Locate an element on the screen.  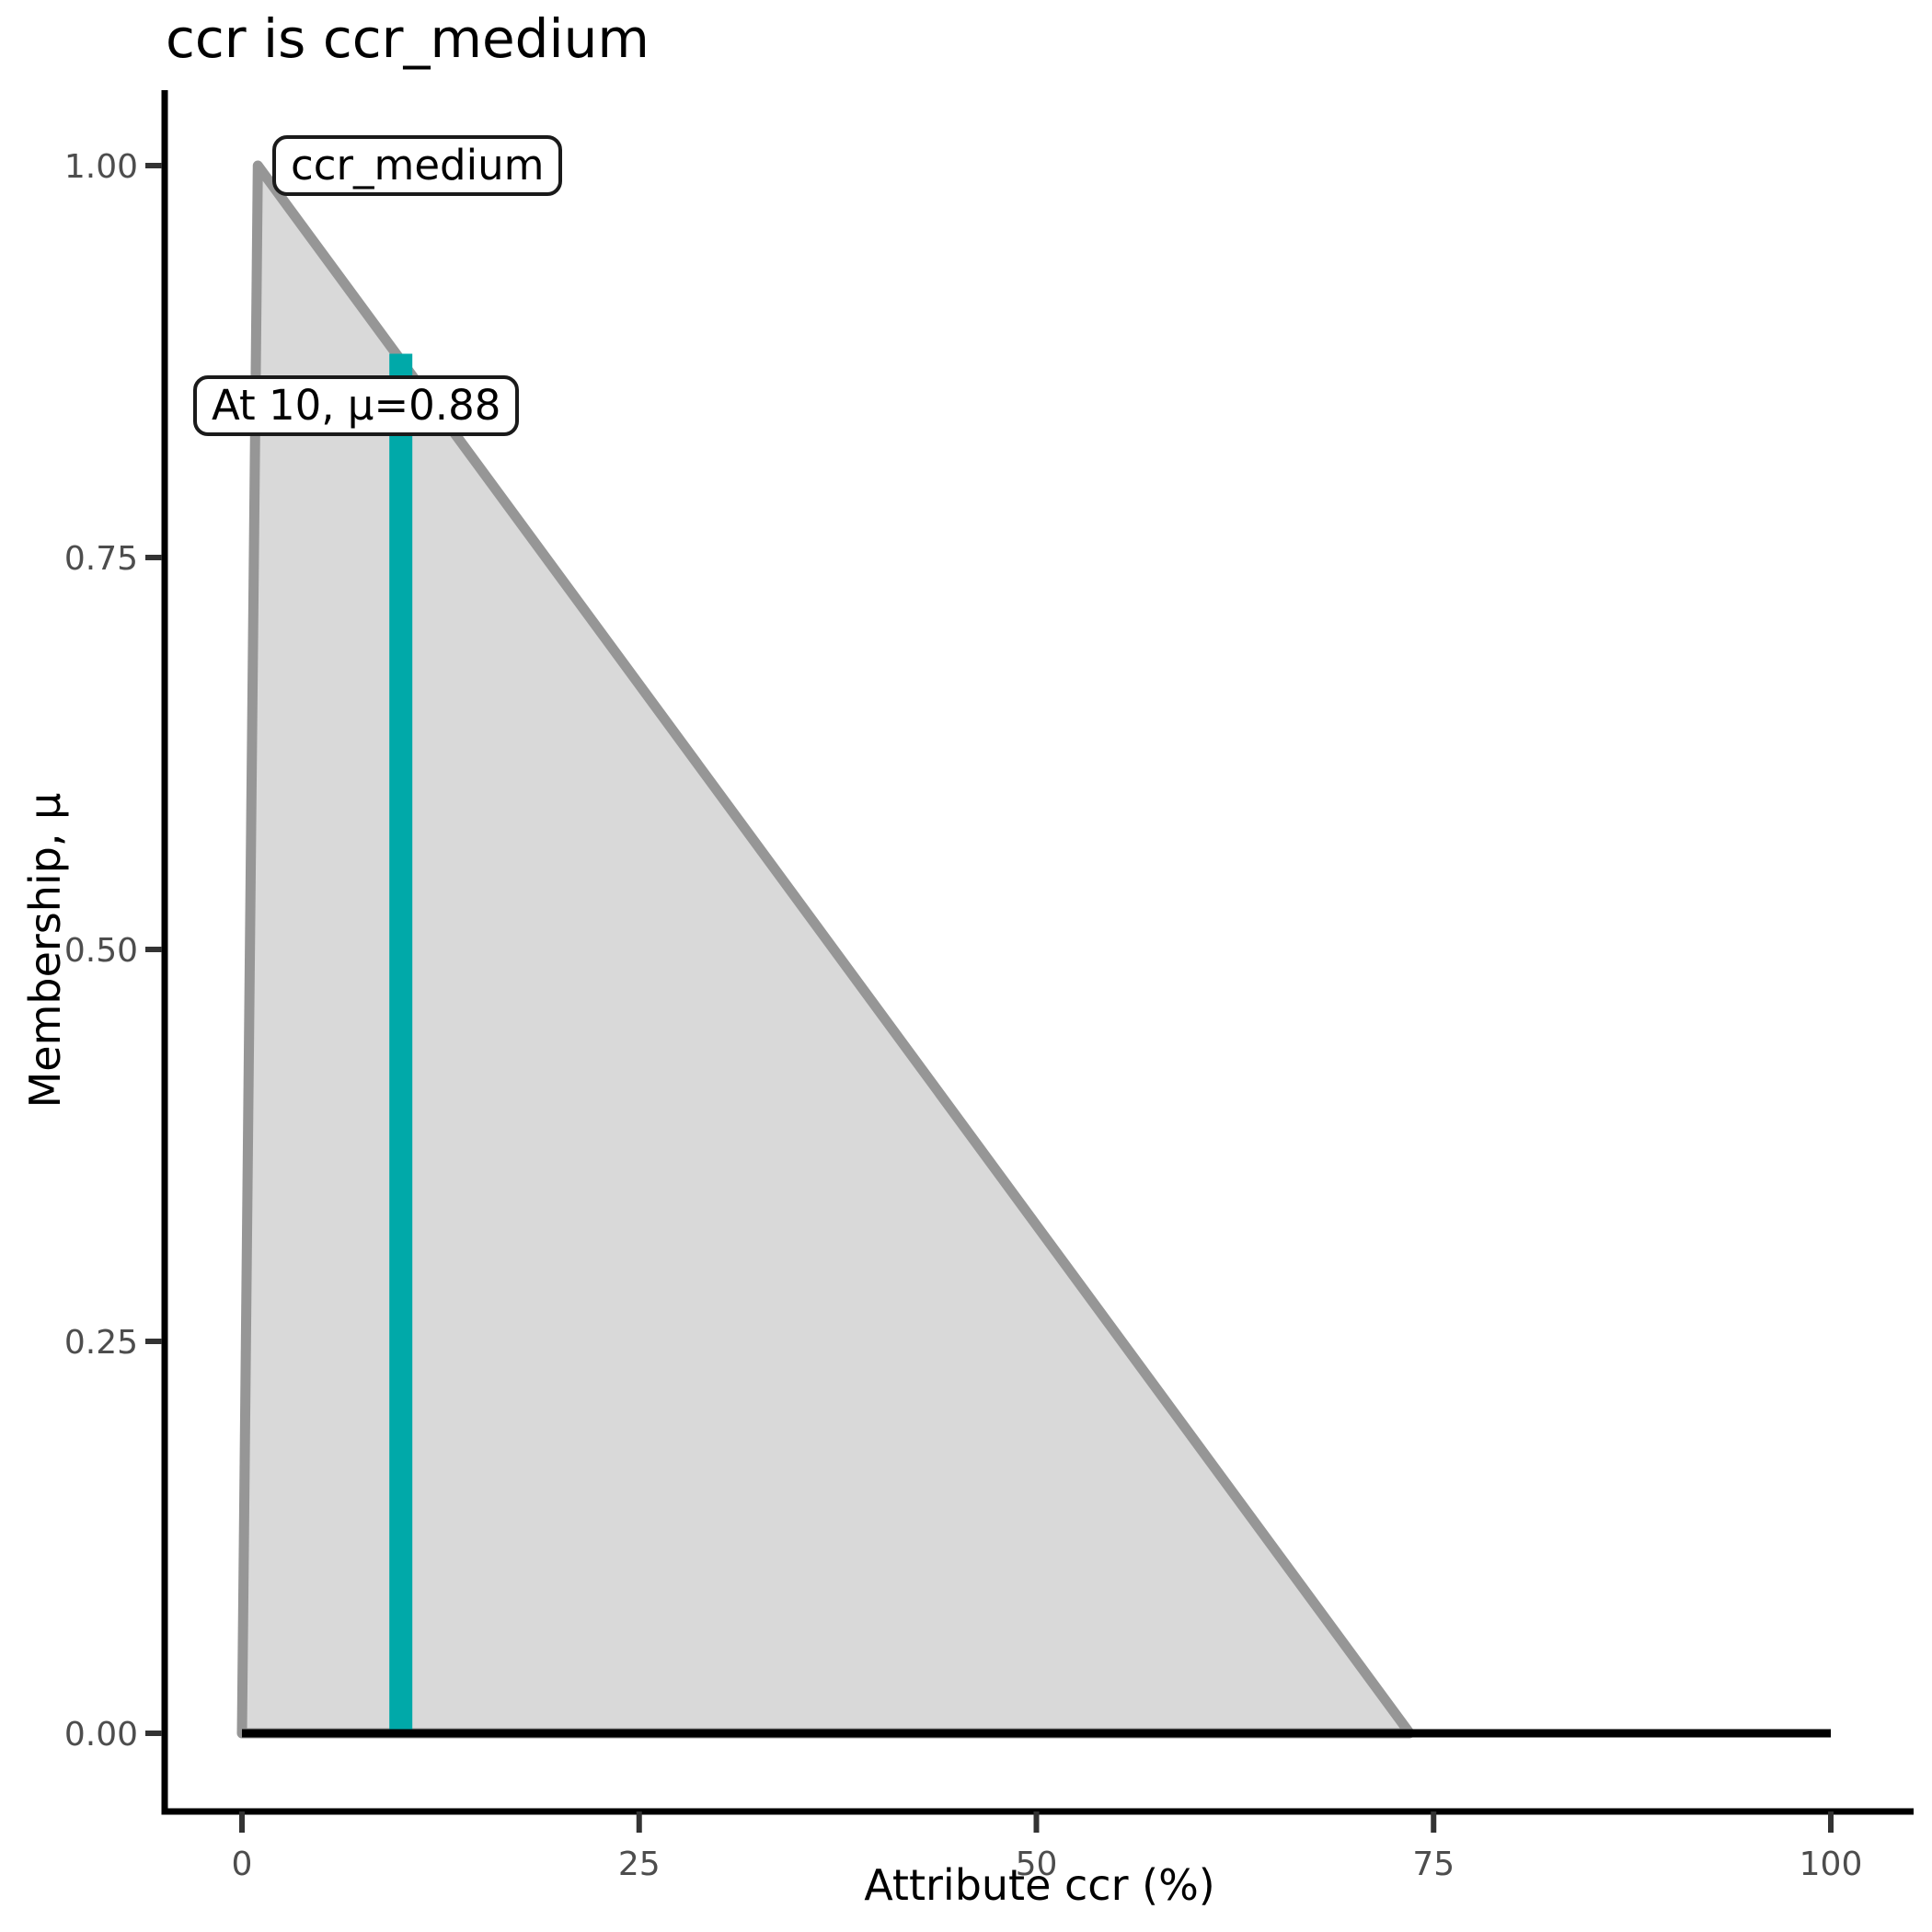
chart-title: ccr is ccr_medium is located at coordinates (408, 38).